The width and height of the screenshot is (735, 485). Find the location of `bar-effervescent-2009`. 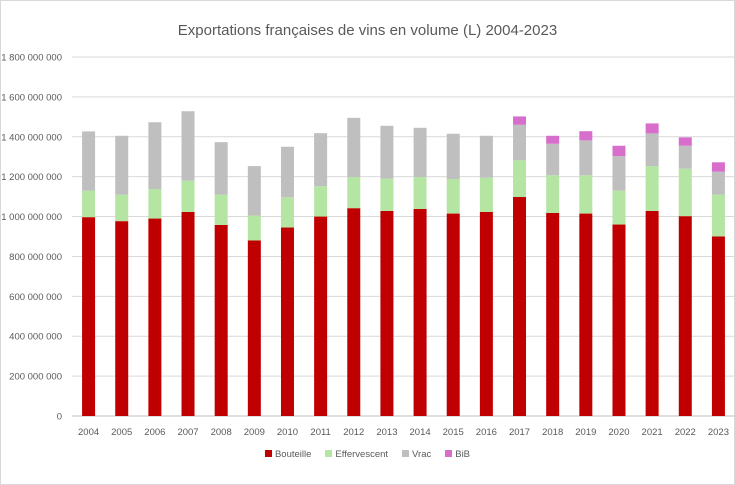

bar-effervescent-2009 is located at coordinates (254, 228).